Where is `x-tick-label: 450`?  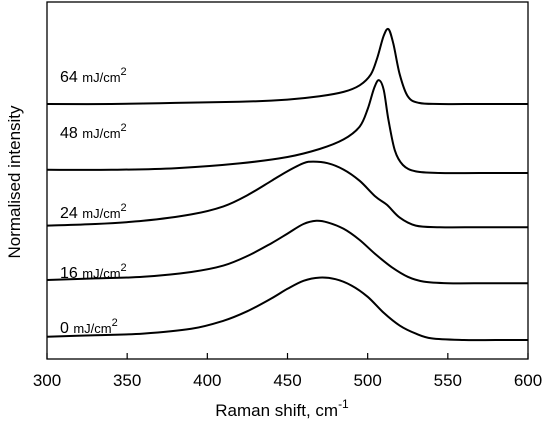 x-tick-label: 450 is located at coordinates (287, 380).